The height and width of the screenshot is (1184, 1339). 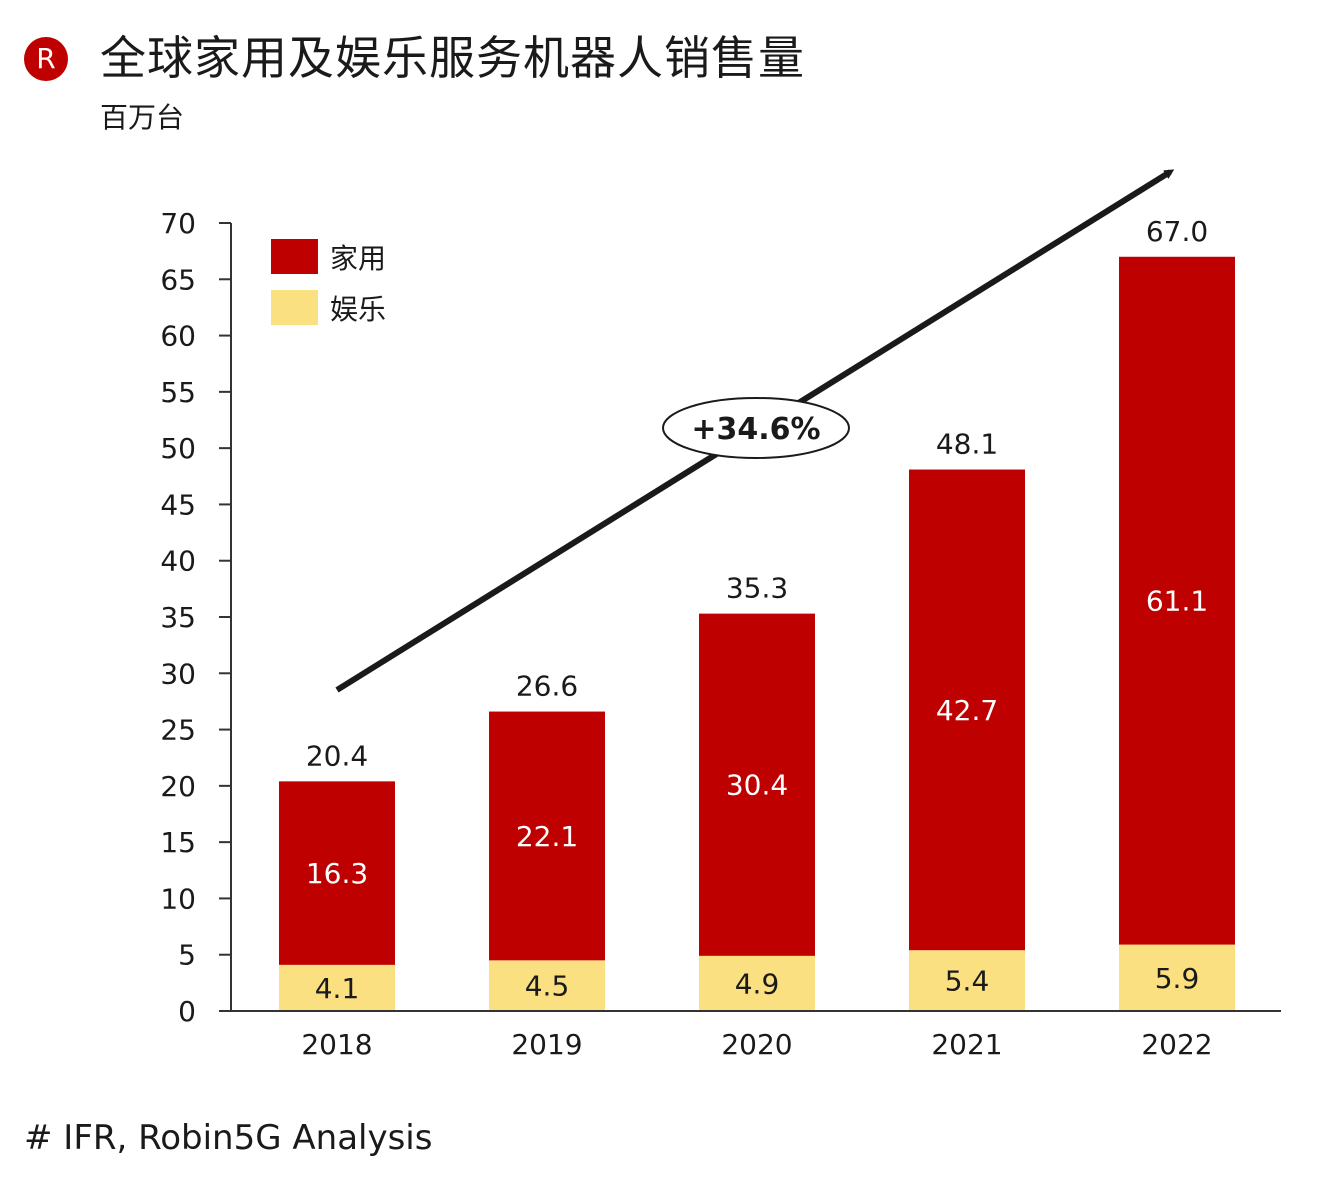 What do you see at coordinates (966, 1044) in the screenshot?
I see `x-tick-label: 2021` at bounding box center [966, 1044].